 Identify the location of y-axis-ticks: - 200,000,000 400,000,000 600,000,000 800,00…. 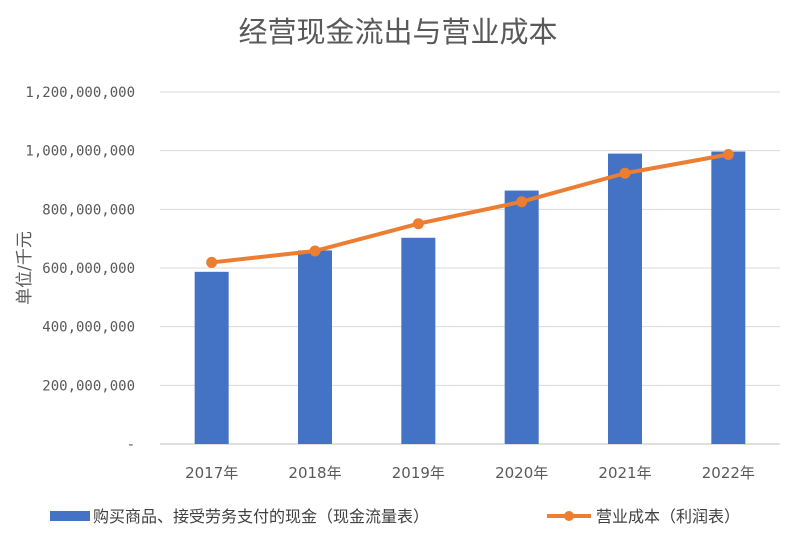
(80, 269).